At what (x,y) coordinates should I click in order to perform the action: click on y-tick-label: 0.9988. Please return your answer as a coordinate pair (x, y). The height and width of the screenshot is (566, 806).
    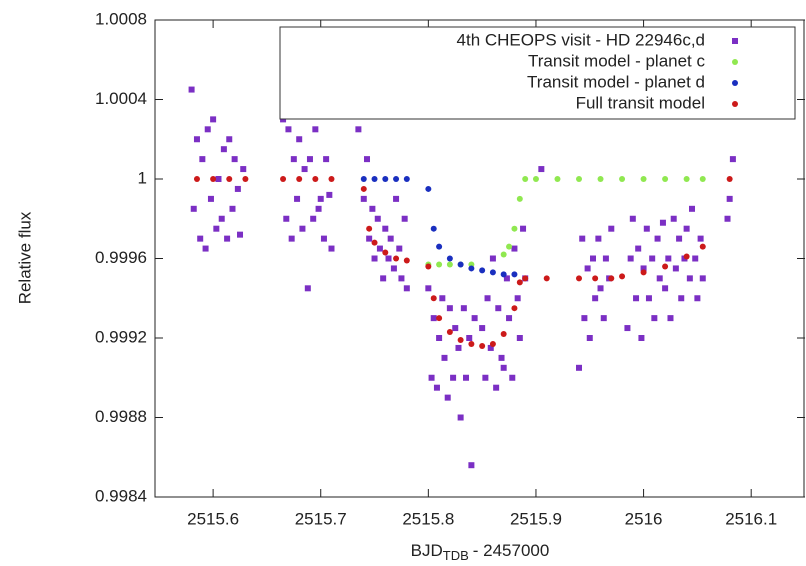
    Looking at the image, I should click on (121, 416).